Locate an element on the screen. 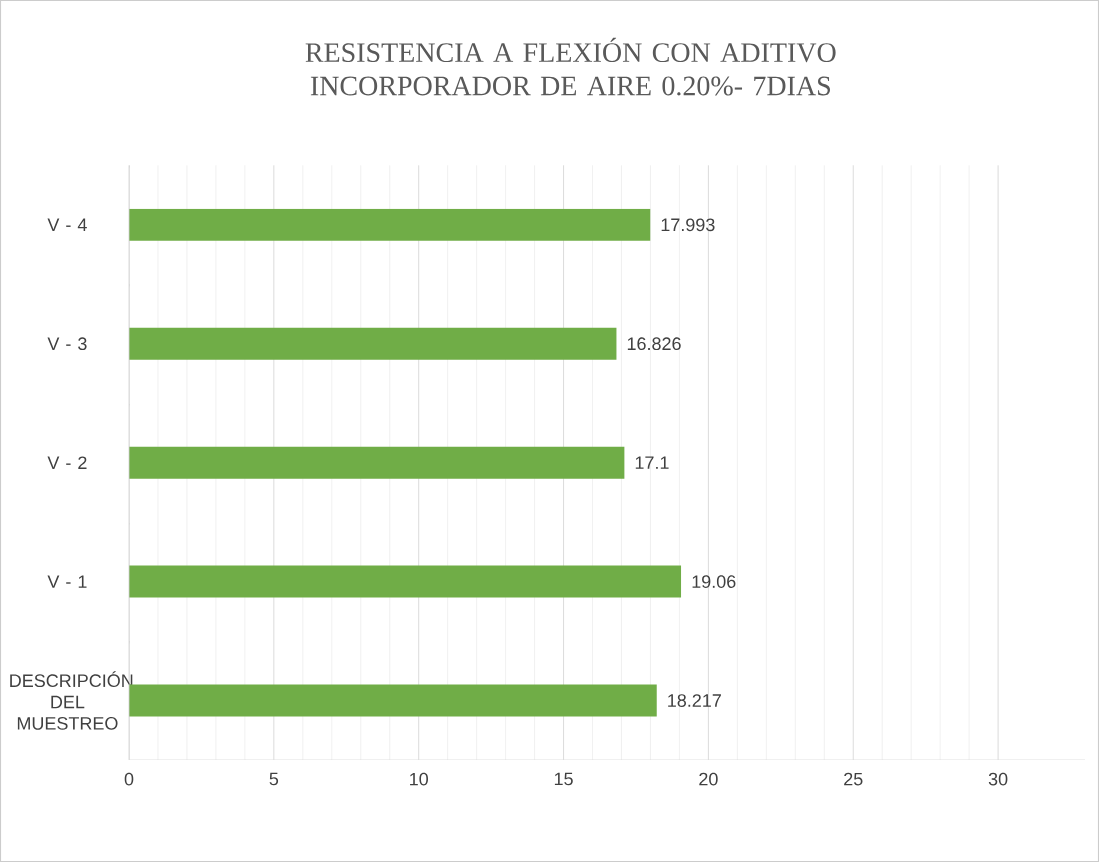  x-tick-label: 20 is located at coordinates (708, 779).